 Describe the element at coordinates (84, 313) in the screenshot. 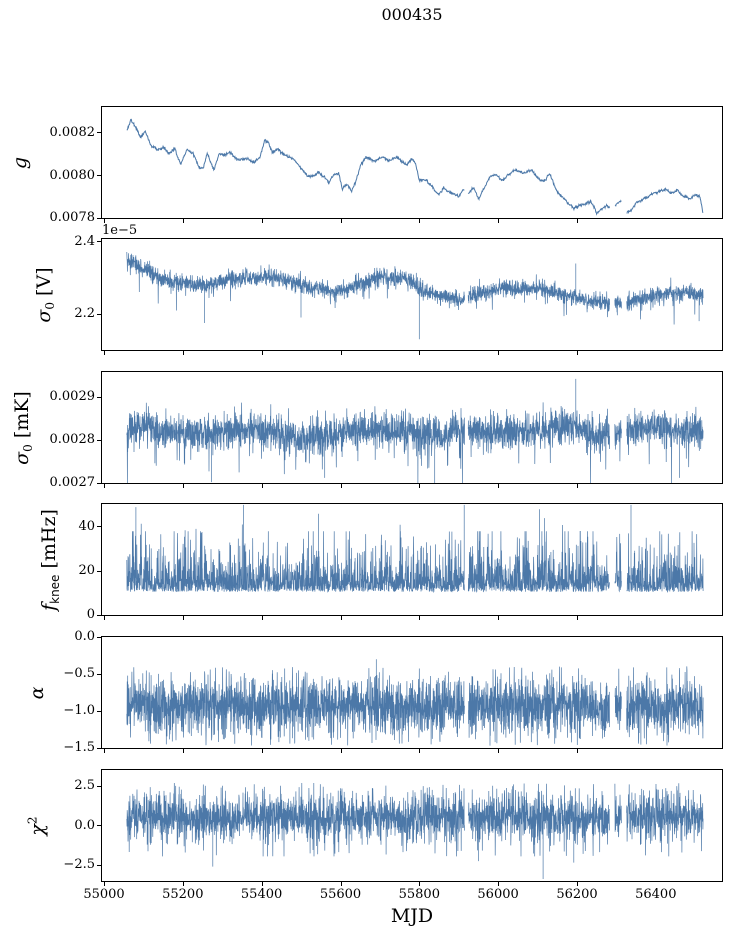

I see `y-tick-label: 2.2` at that location.